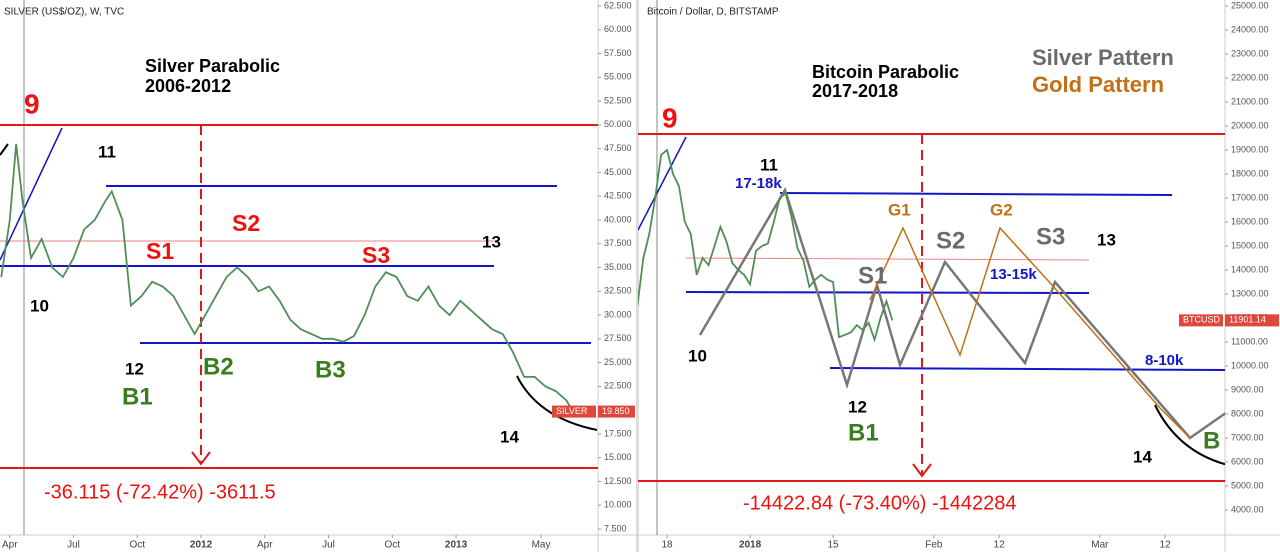 The image size is (1280, 552). What do you see at coordinates (618, 77) in the screenshot?
I see `y-tick-label: 55.000` at bounding box center [618, 77].